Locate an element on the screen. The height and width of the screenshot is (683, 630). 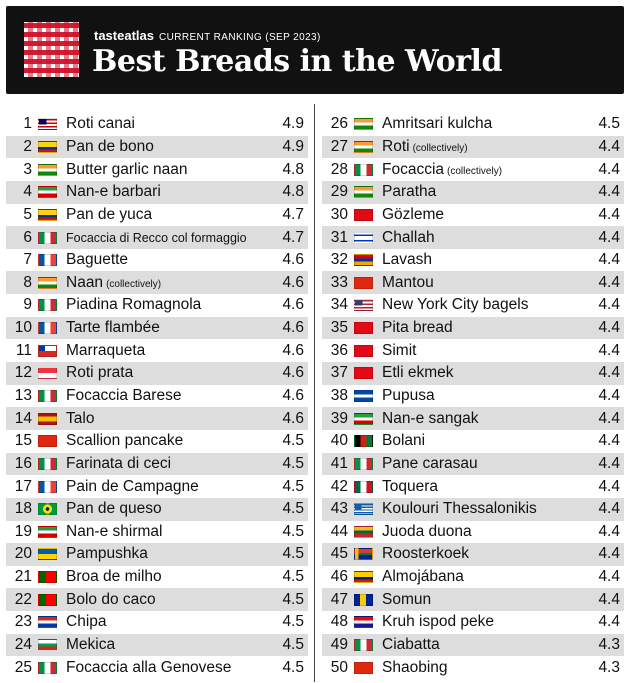
rank-number: 32 is located at coordinates (339, 260).